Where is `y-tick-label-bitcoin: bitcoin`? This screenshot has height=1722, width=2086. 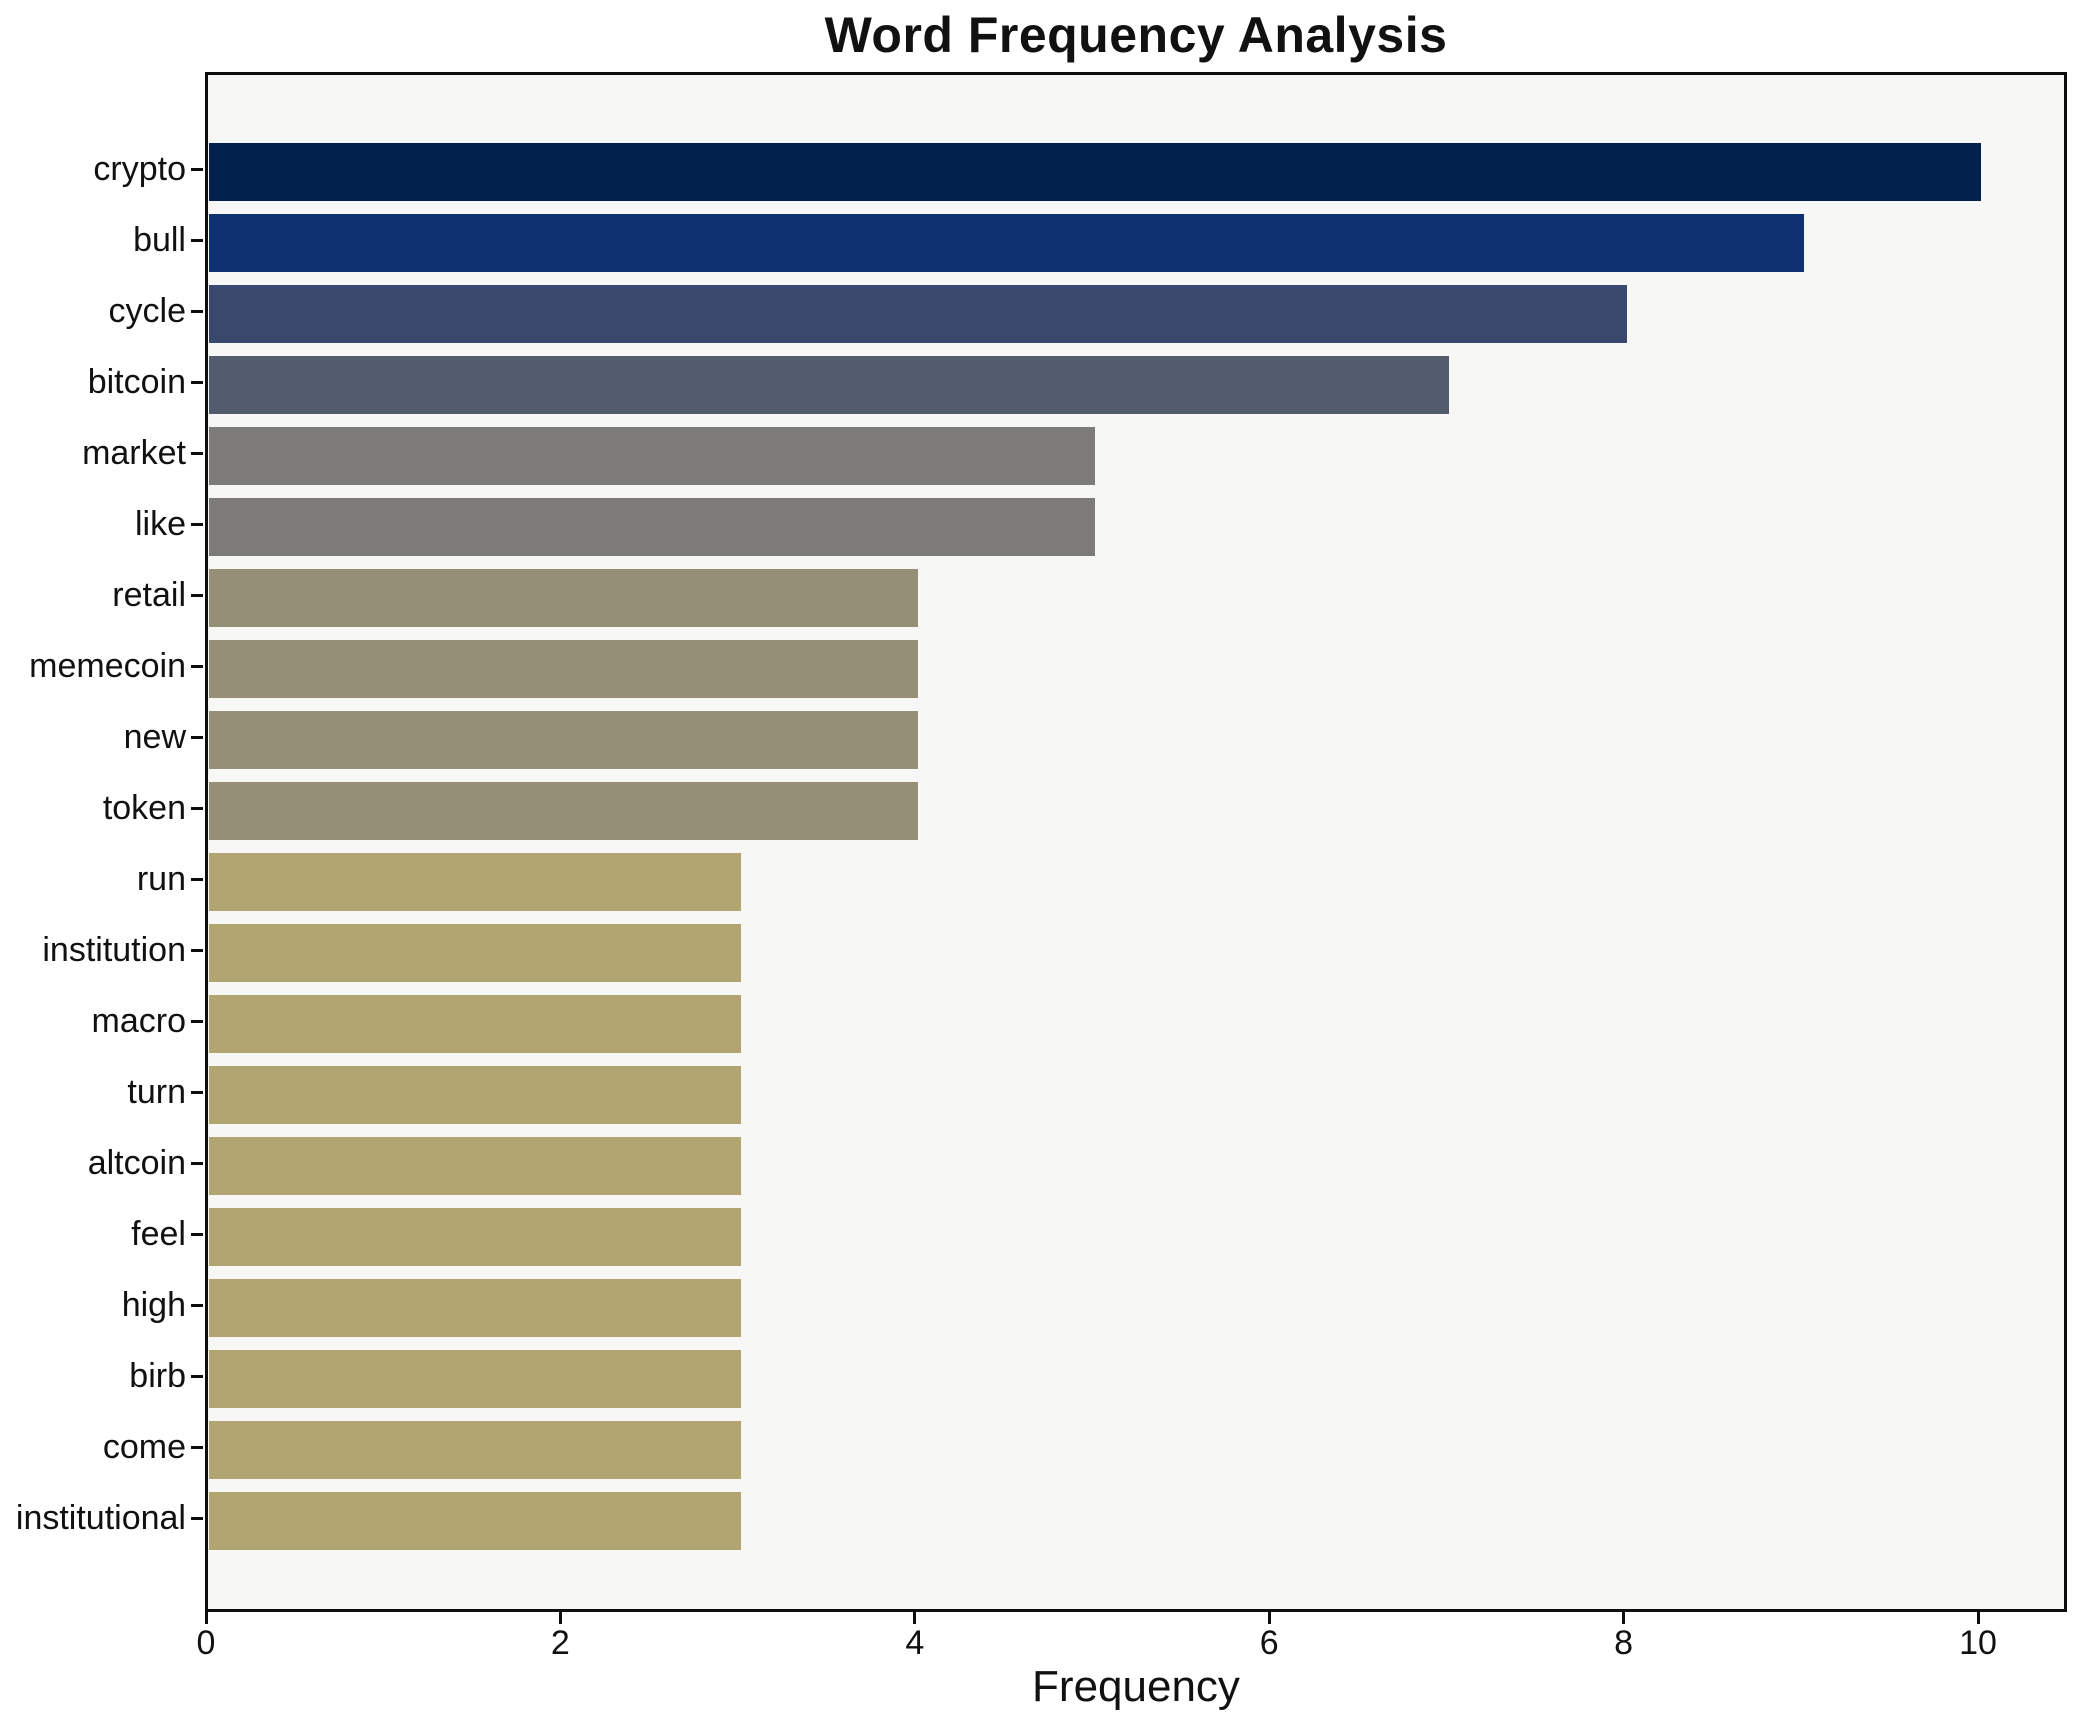
y-tick-label-bitcoin: bitcoin is located at coordinates (136, 382).